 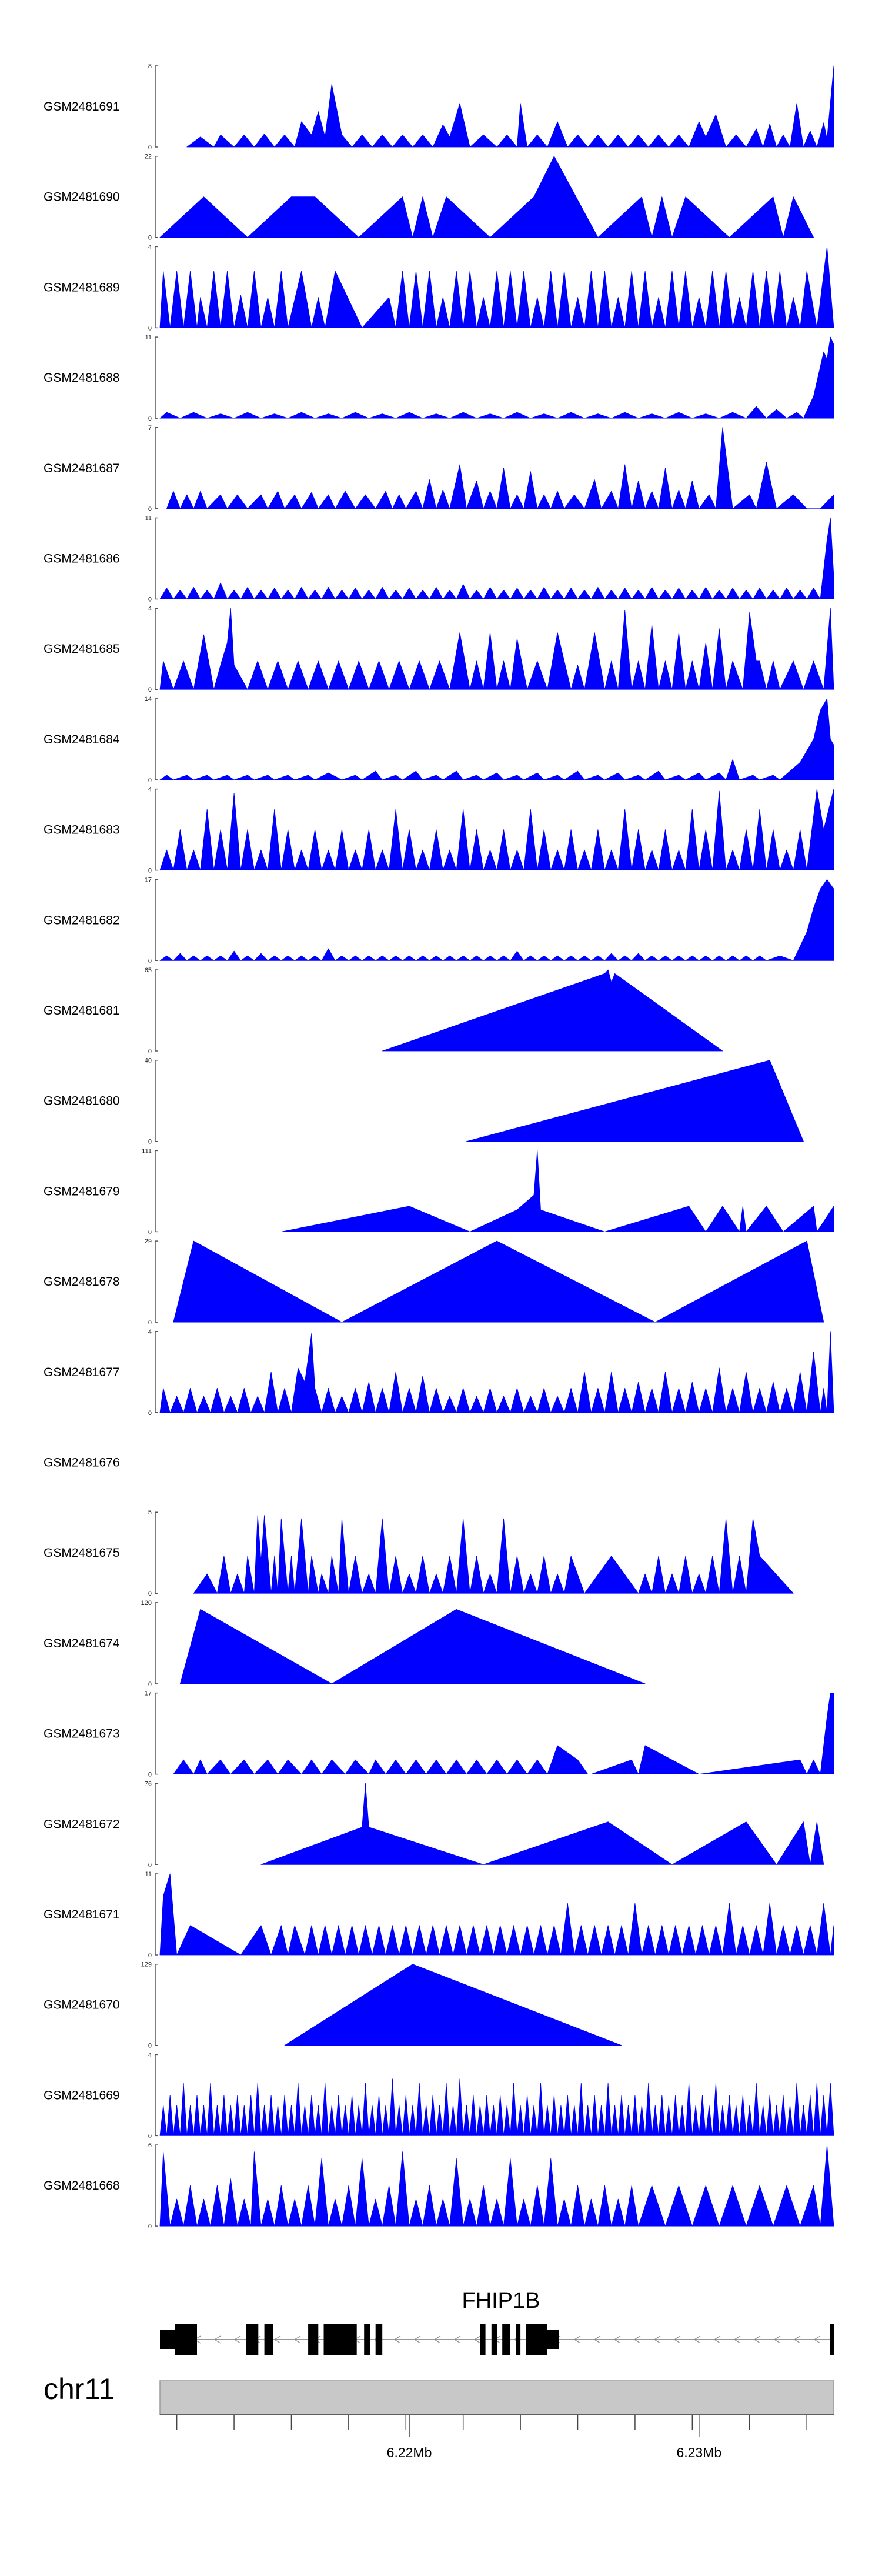 I want to click on track-GSM2481684: GSM2481684 14 0, so click(x=439, y=740).